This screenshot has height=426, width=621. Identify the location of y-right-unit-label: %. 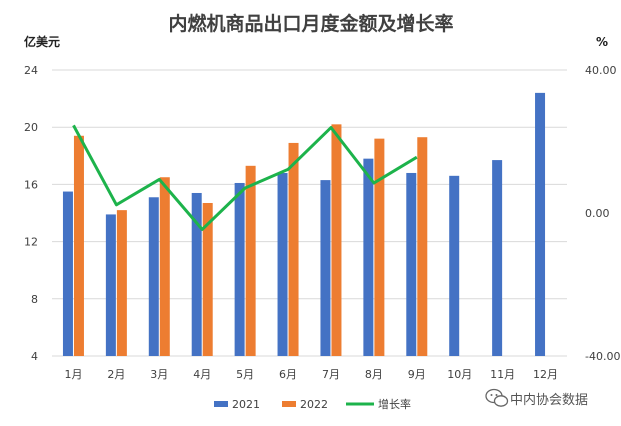
(602, 42).